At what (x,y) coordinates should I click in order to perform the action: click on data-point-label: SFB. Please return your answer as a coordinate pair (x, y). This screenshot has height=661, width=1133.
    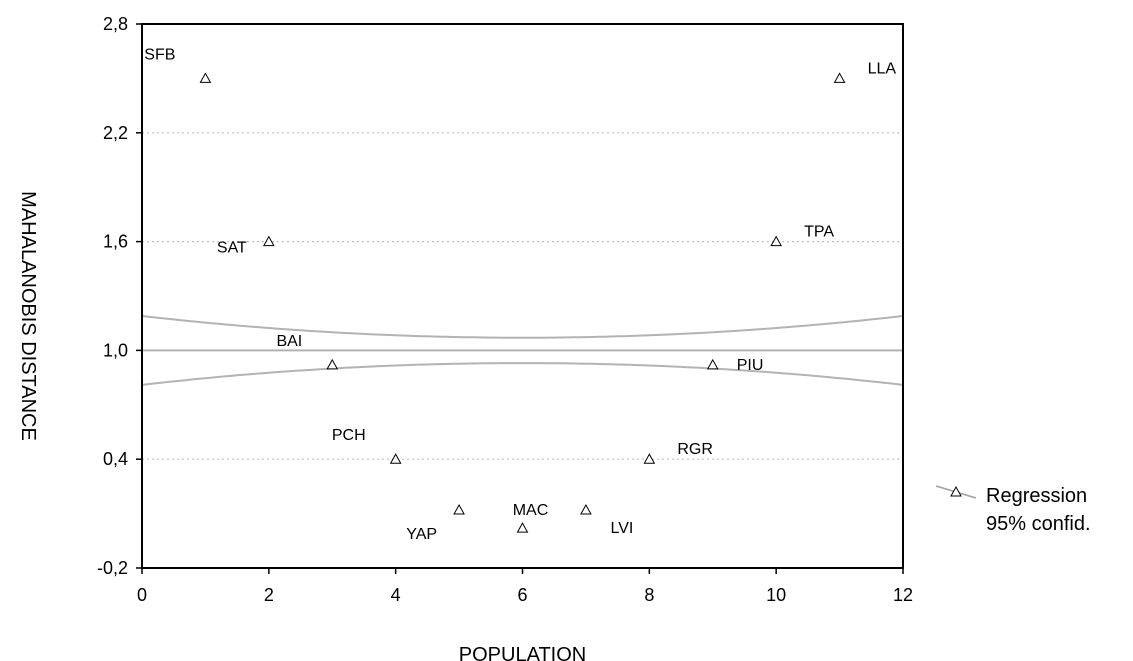
    Looking at the image, I should click on (159, 54).